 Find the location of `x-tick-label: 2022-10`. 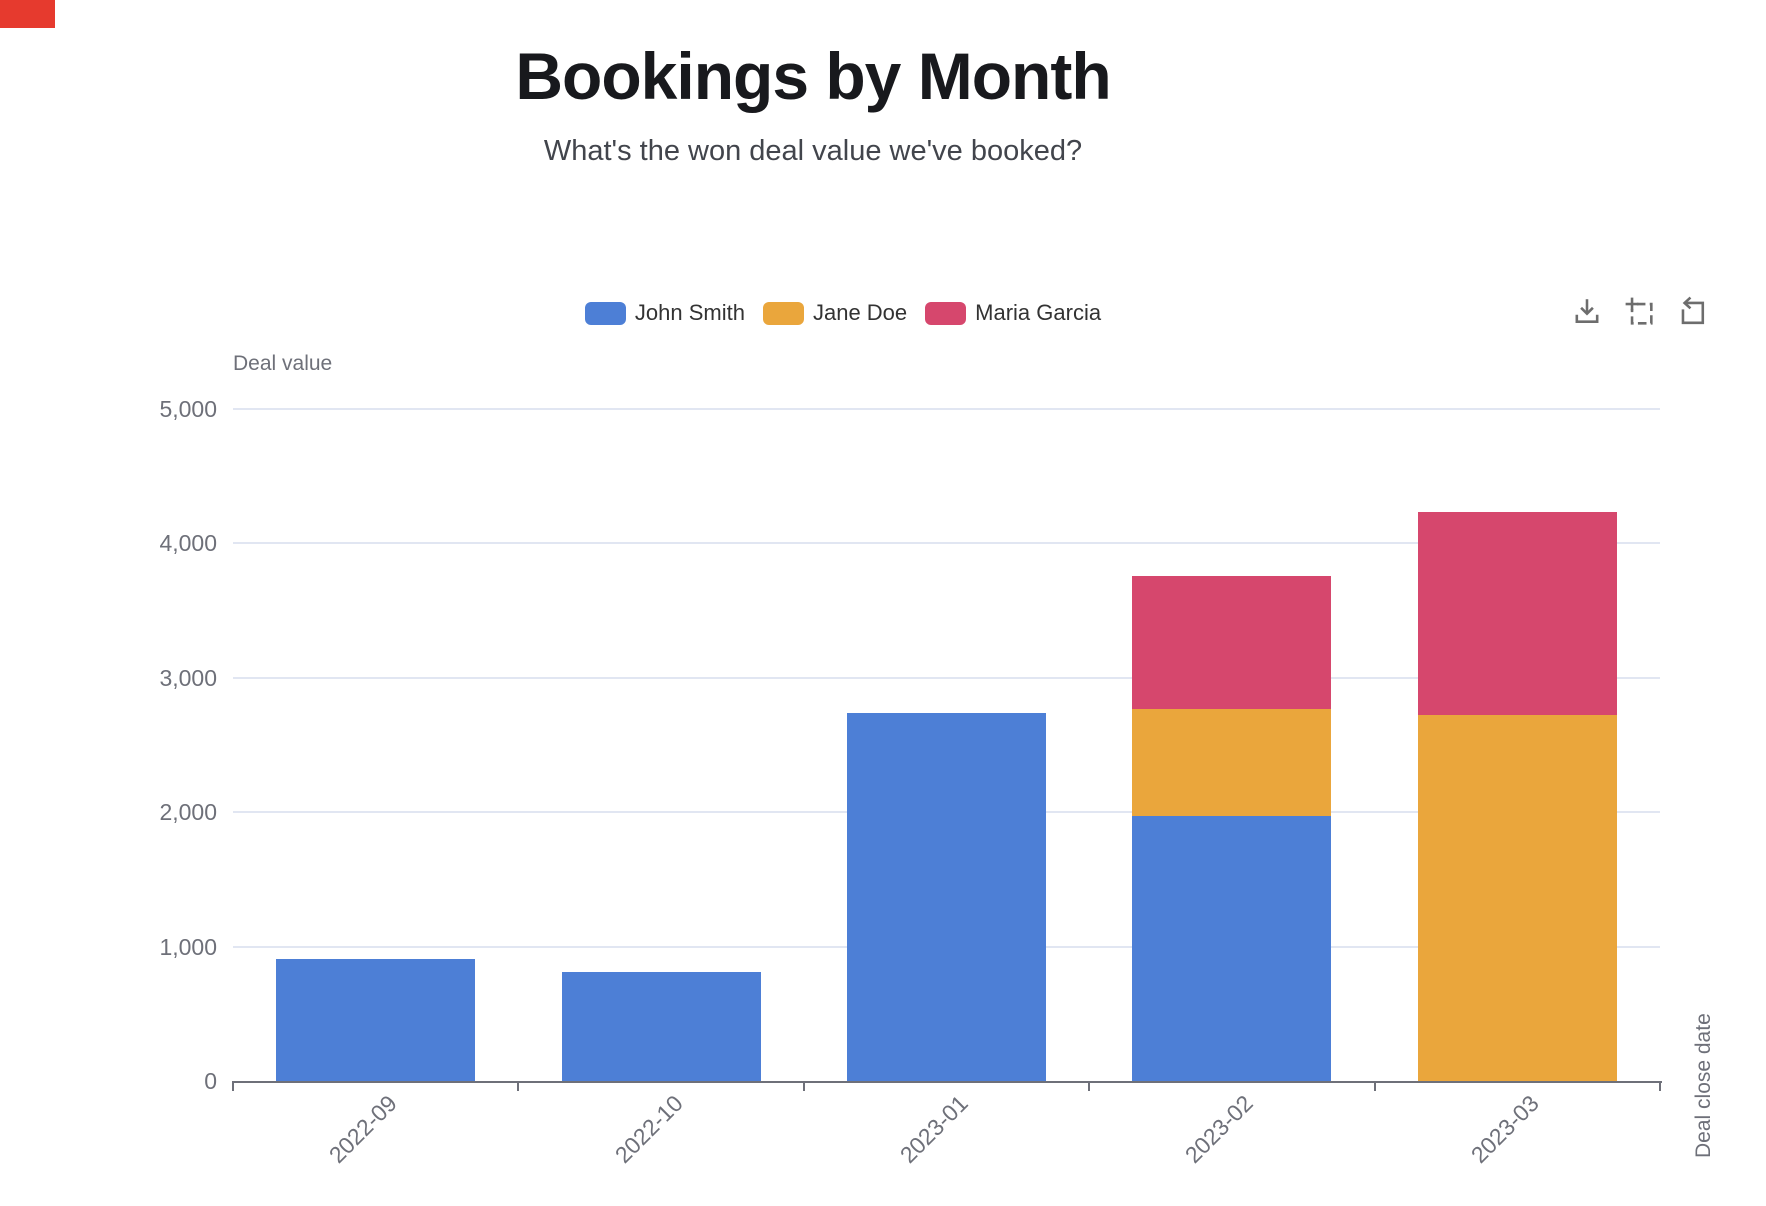

x-tick-label: 2022-10 is located at coordinates (648, 1129).